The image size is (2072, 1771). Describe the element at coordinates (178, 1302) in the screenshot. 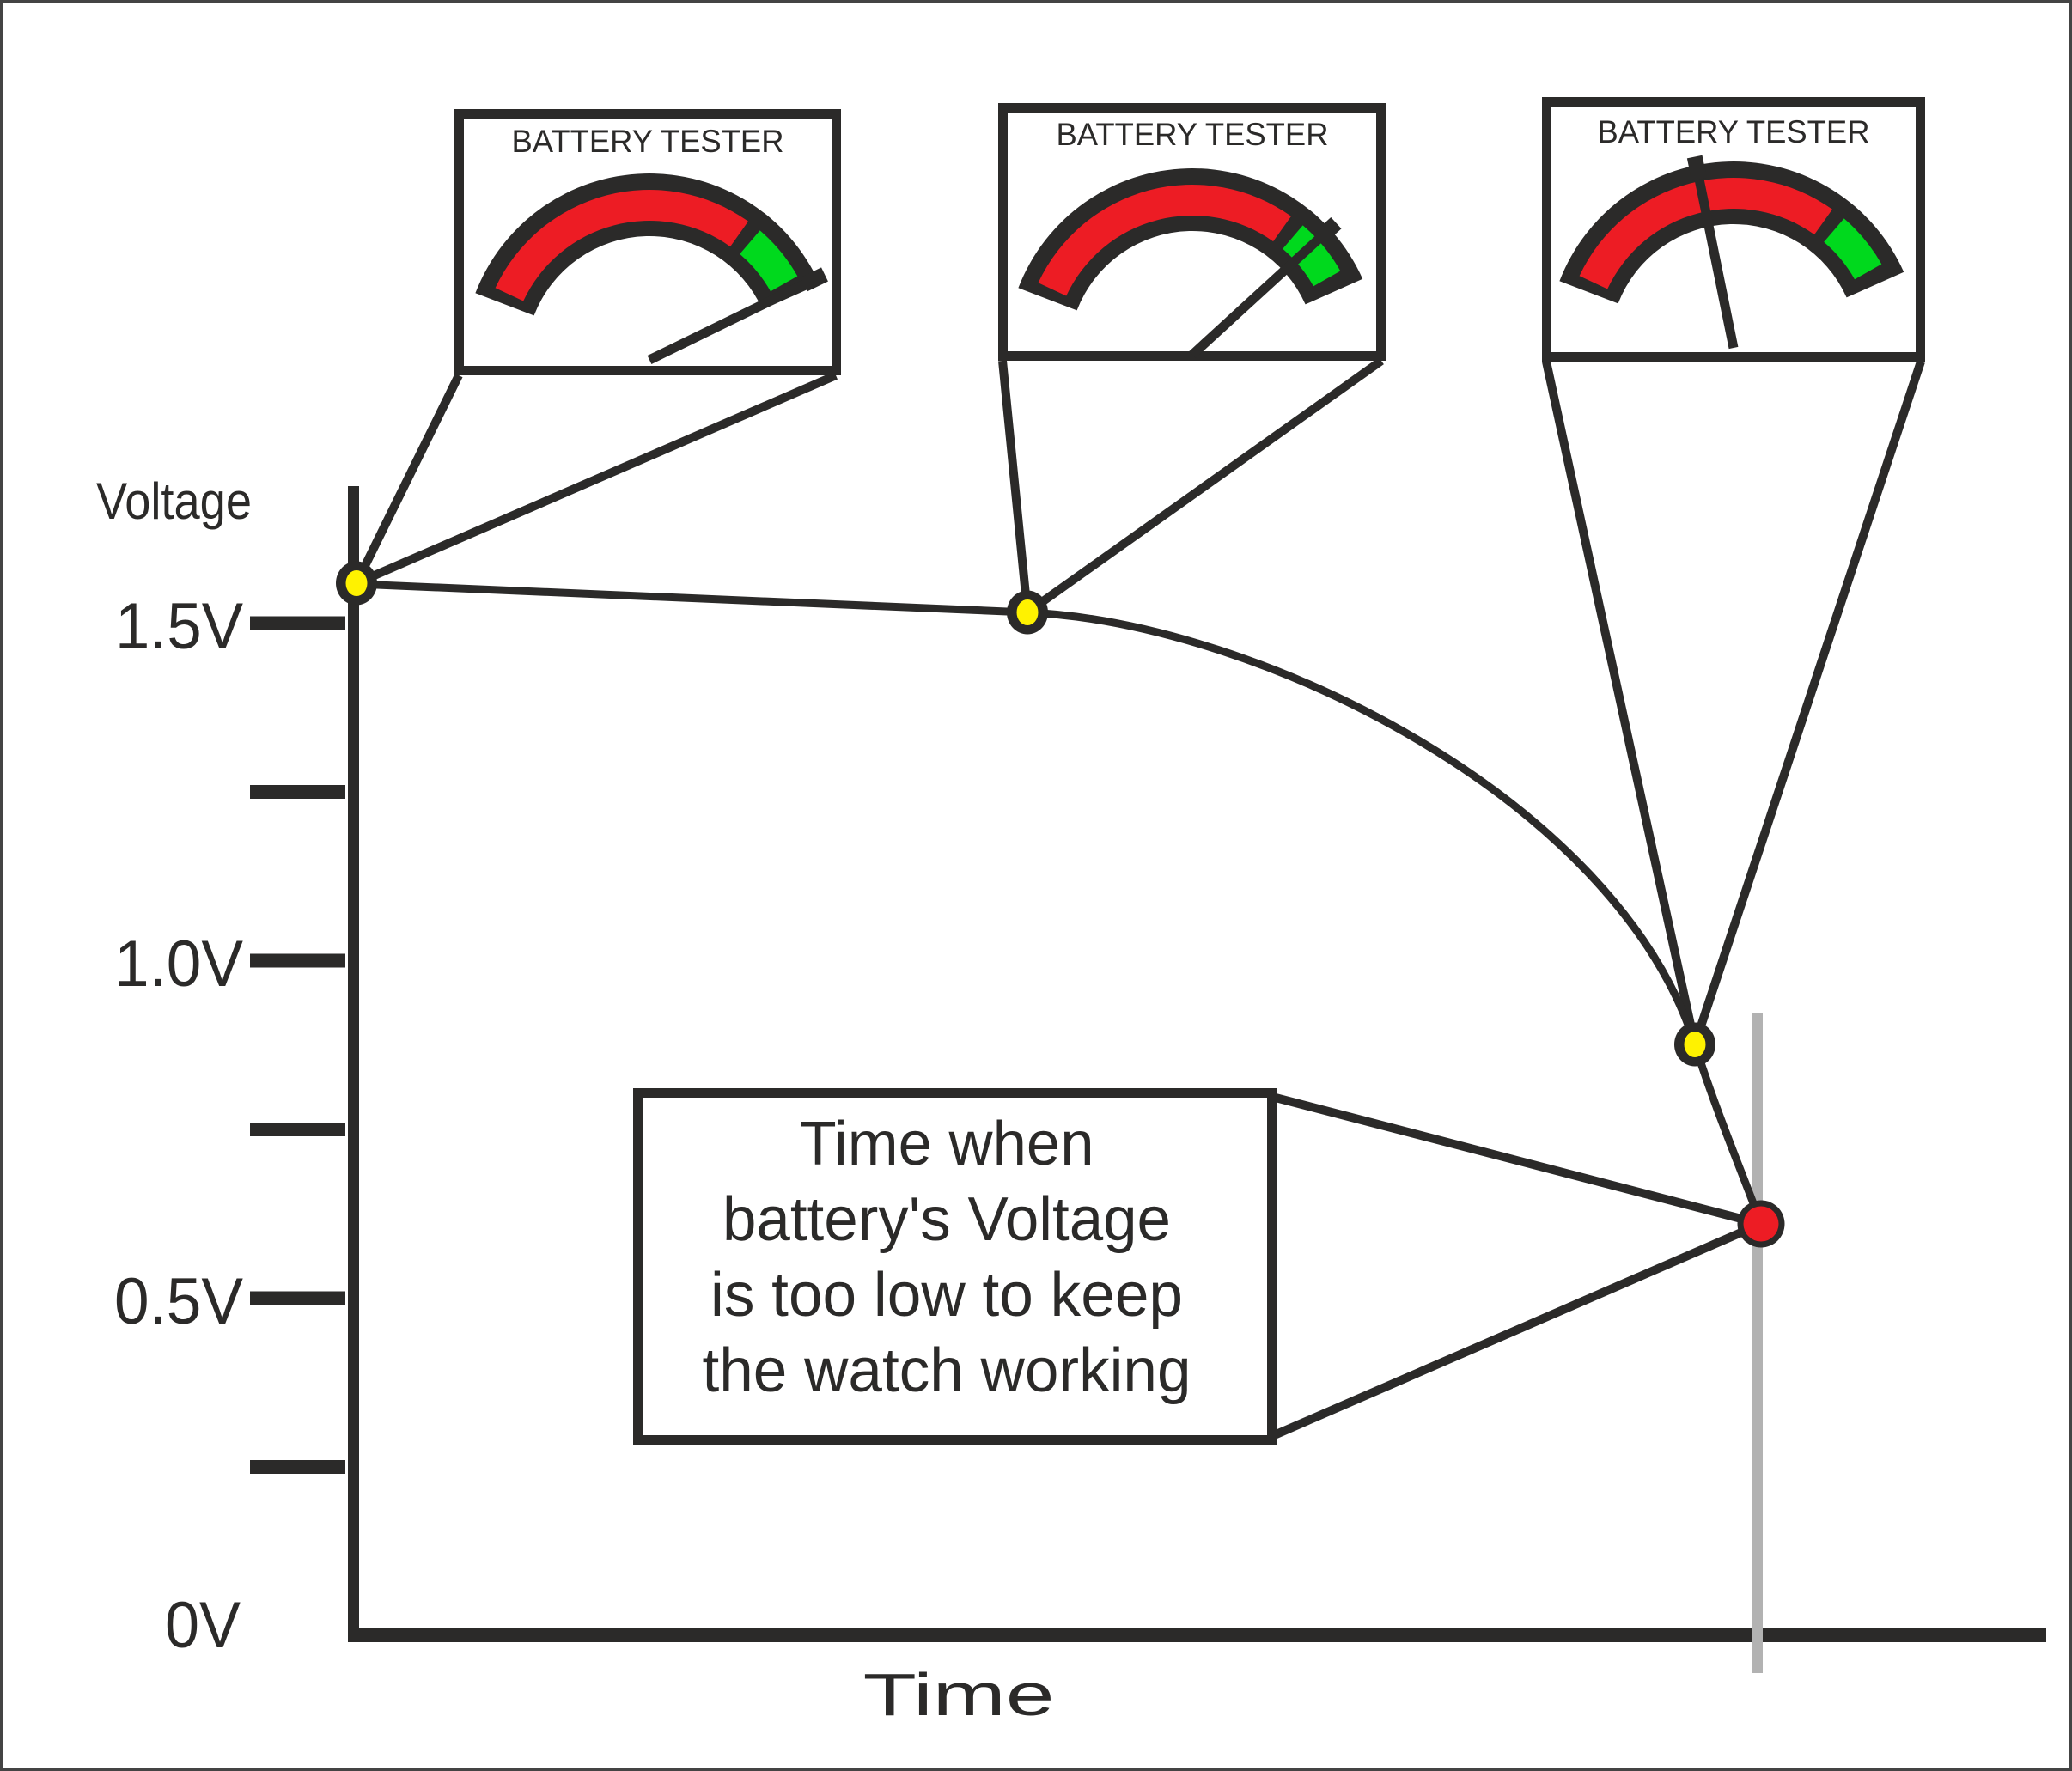

I see `svg-text: 0.5V` at that location.